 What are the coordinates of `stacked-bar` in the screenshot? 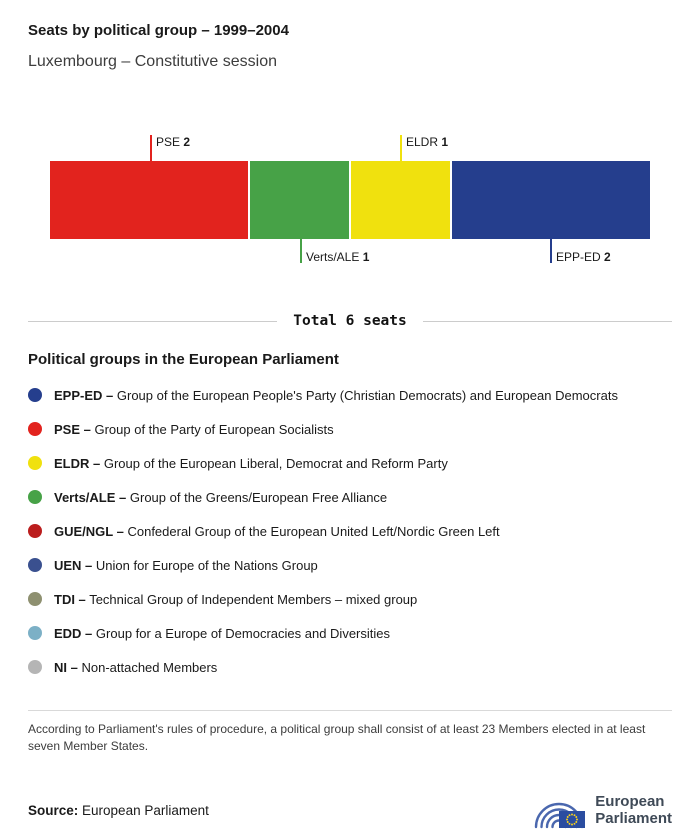 It's located at (350, 200).